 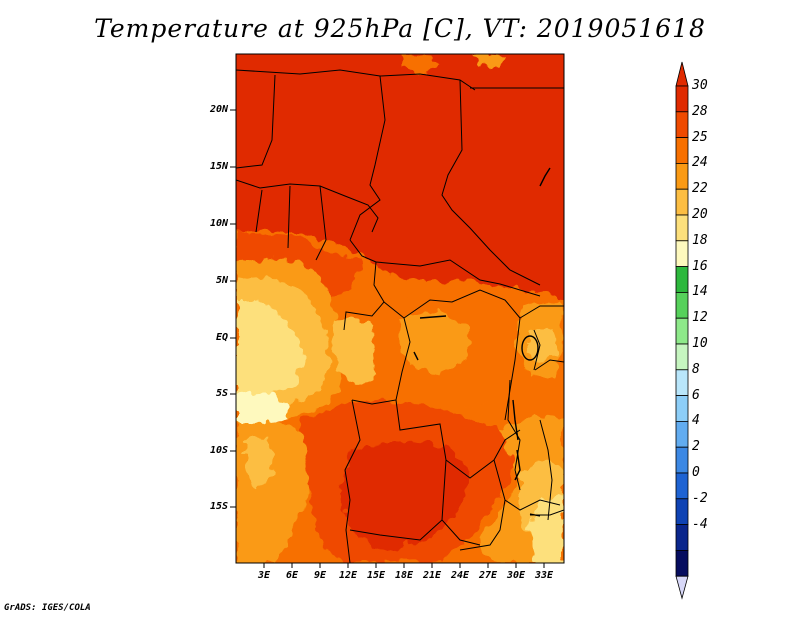 I want to click on colorbar-label: 30, so click(x=700, y=85).